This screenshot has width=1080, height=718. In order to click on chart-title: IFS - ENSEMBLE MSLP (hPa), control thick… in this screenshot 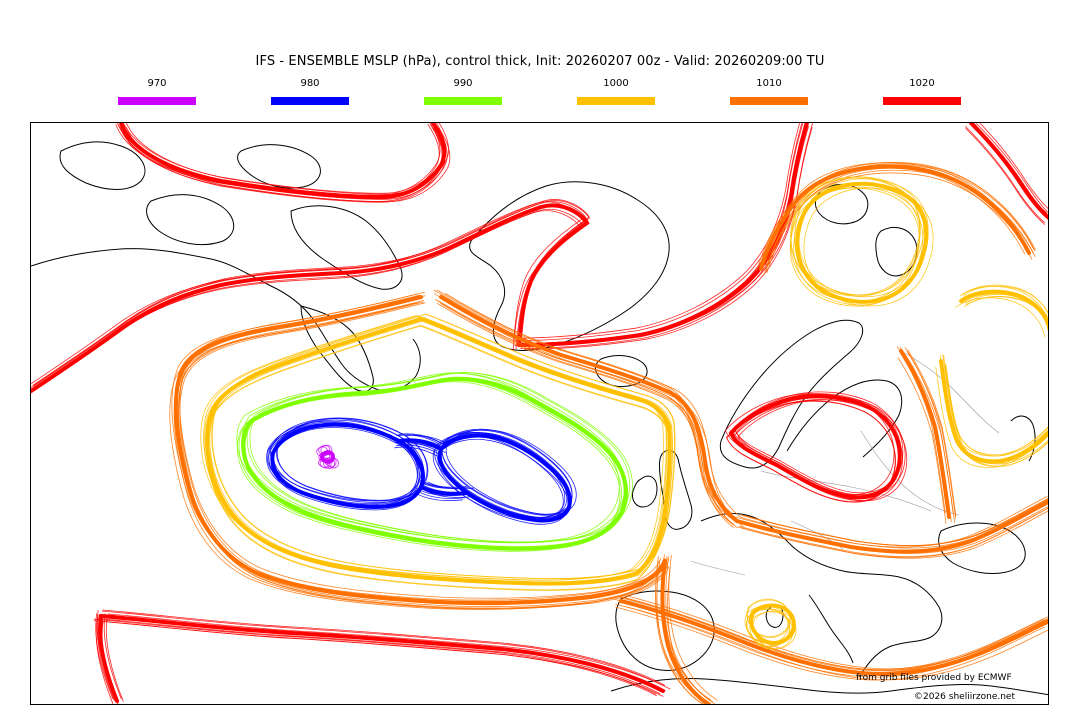, I will do `click(540, 61)`.